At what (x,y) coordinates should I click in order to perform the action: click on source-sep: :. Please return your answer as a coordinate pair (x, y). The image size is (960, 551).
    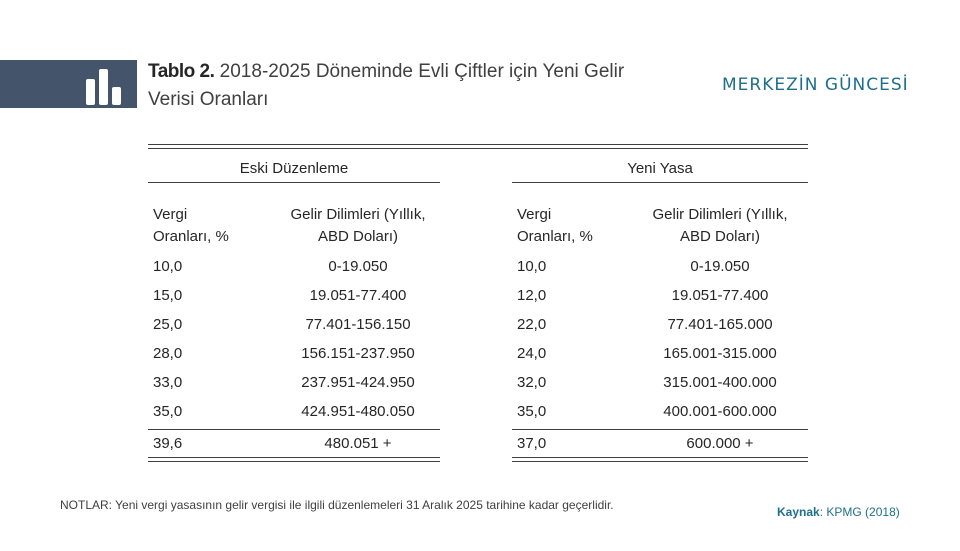
    Looking at the image, I should click on (823, 512).